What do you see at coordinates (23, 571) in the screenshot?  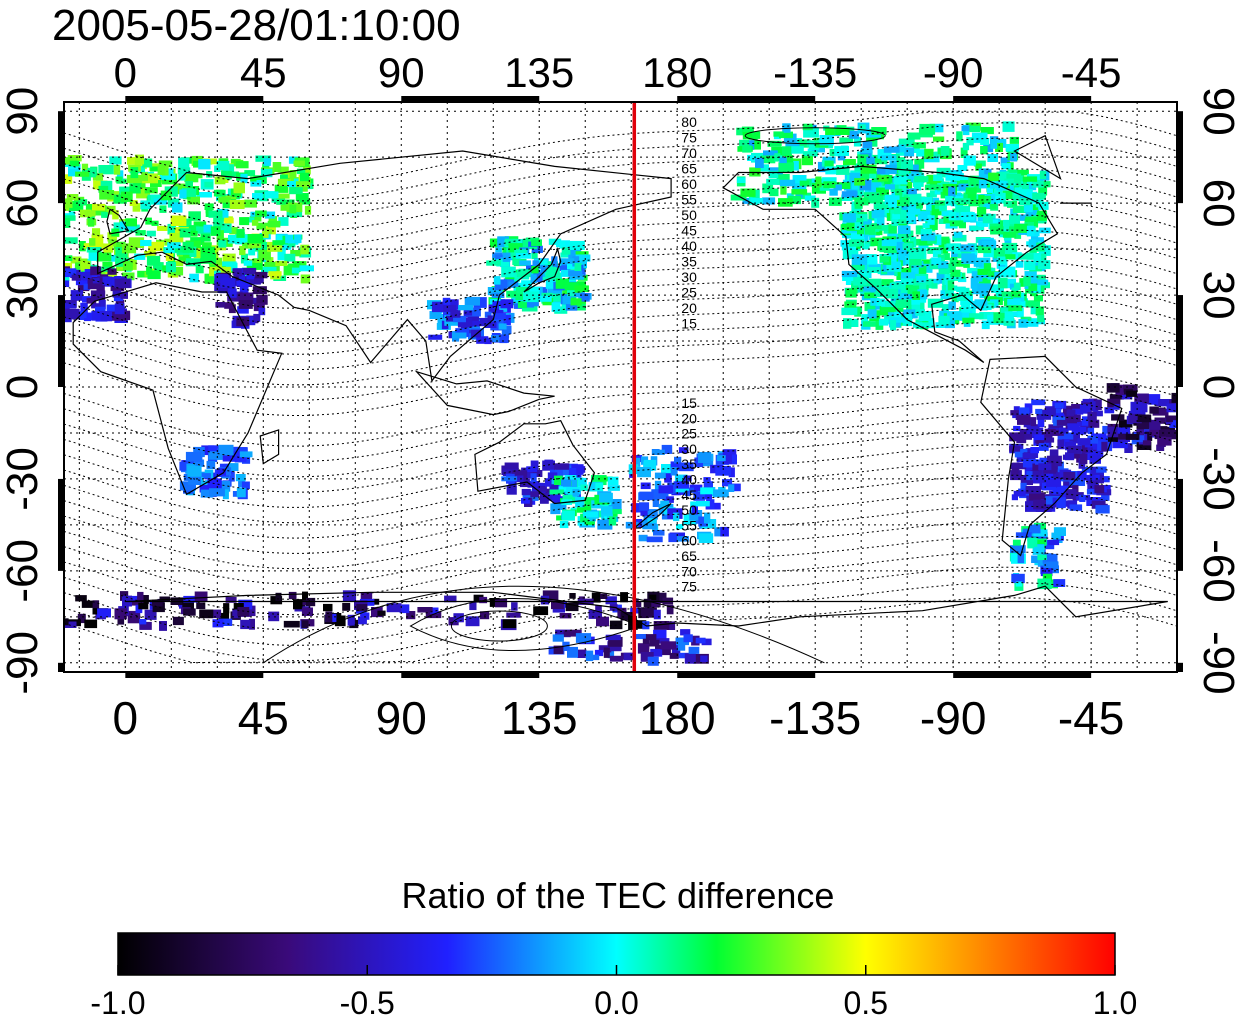 I see `left-lat-label: -60` at bounding box center [23, 571].